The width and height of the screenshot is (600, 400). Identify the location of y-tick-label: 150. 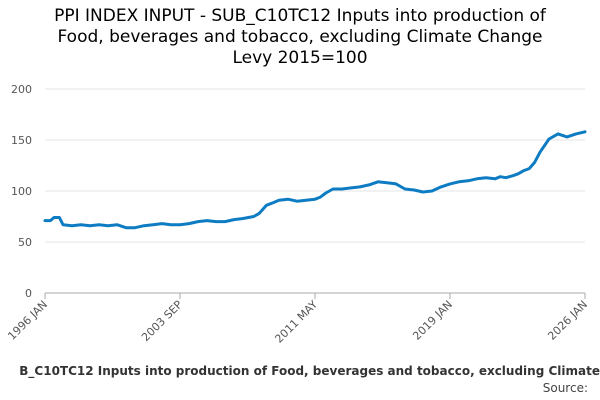
(21, 140).